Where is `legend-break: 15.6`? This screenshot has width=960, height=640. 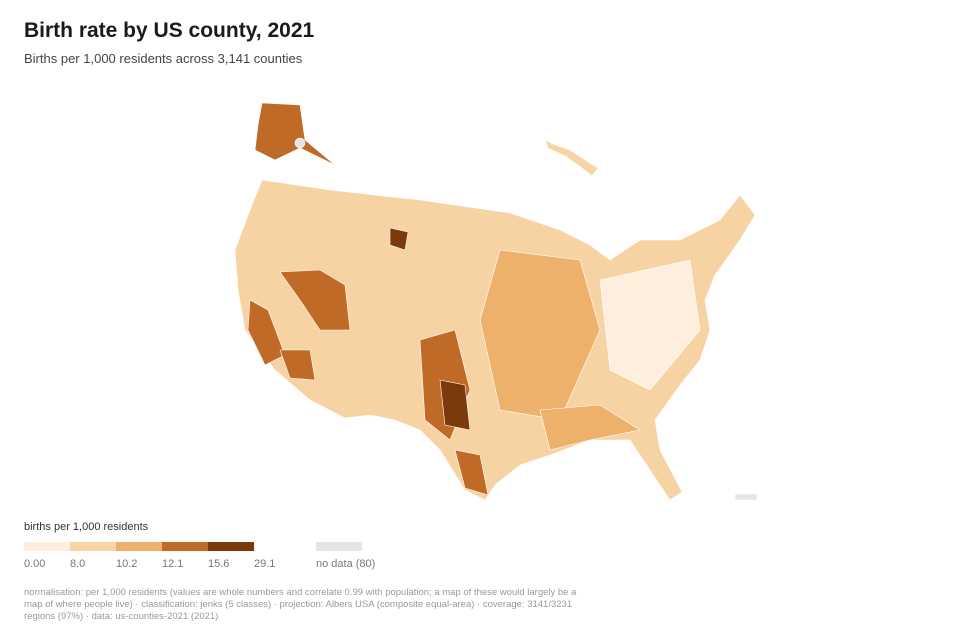 legend-break: 15.6 is located at coordinates (218, 564).